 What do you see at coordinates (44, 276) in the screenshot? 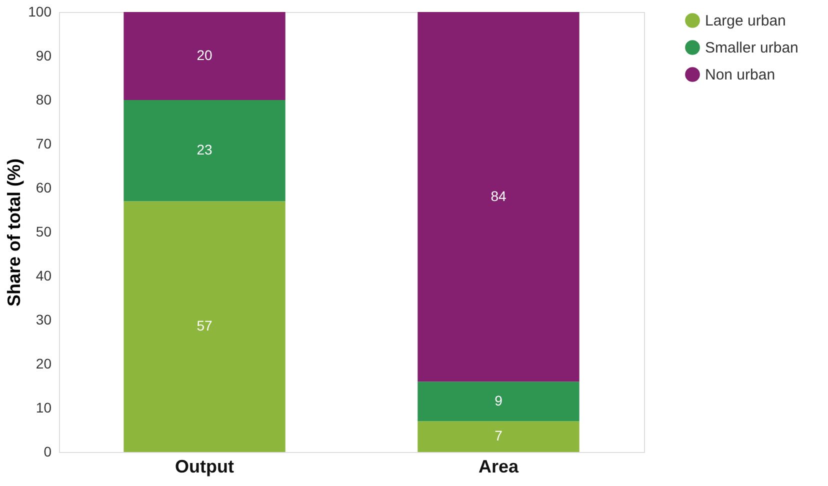
I see `y-tick-label: 40` at bounding box center [44, 276].